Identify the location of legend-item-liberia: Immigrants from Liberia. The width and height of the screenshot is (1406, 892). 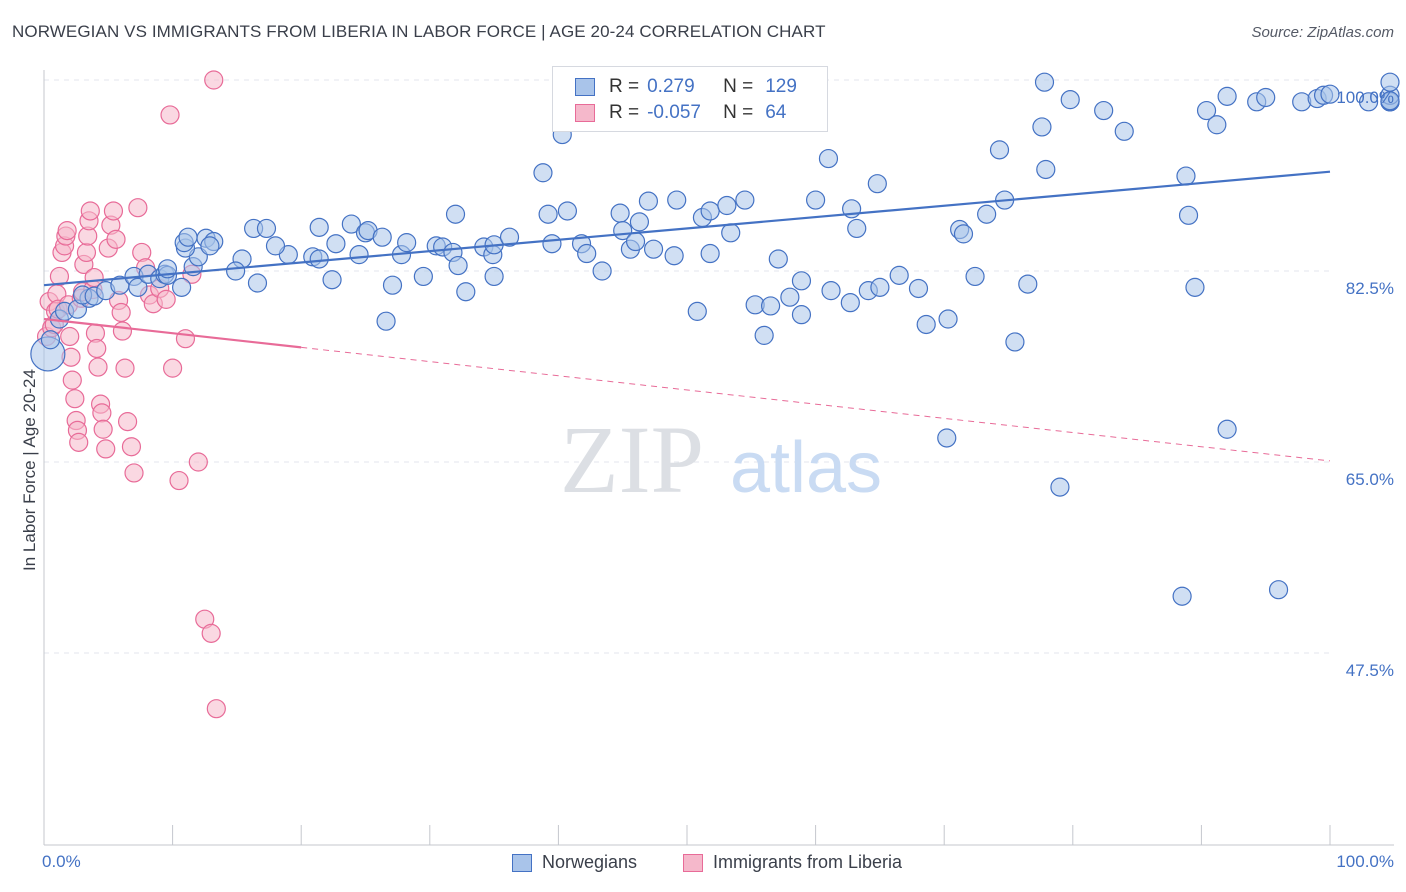
(792, 862).